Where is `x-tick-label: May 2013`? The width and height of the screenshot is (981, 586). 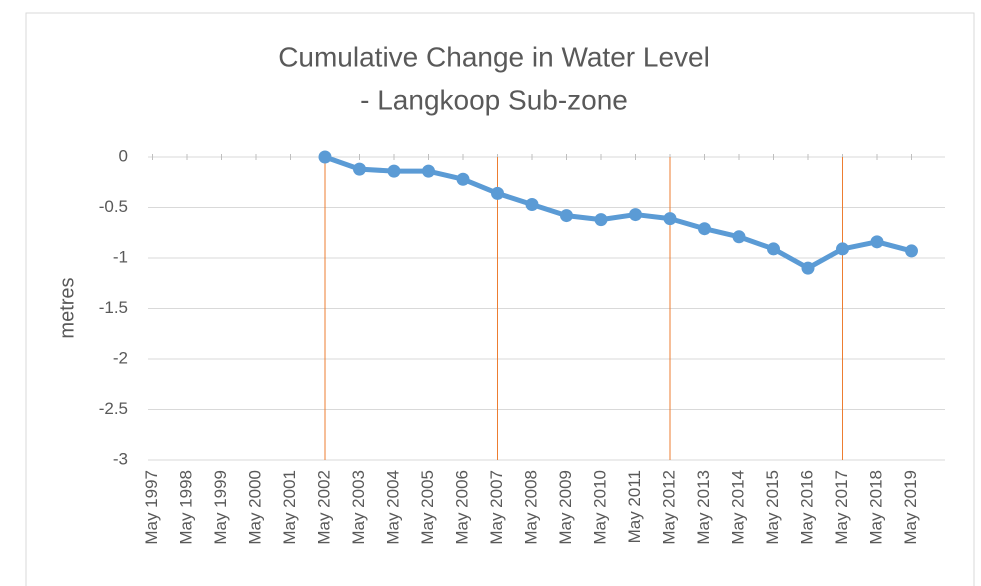
x-tick-label: May 2013 is located at coordinates (703, 507).